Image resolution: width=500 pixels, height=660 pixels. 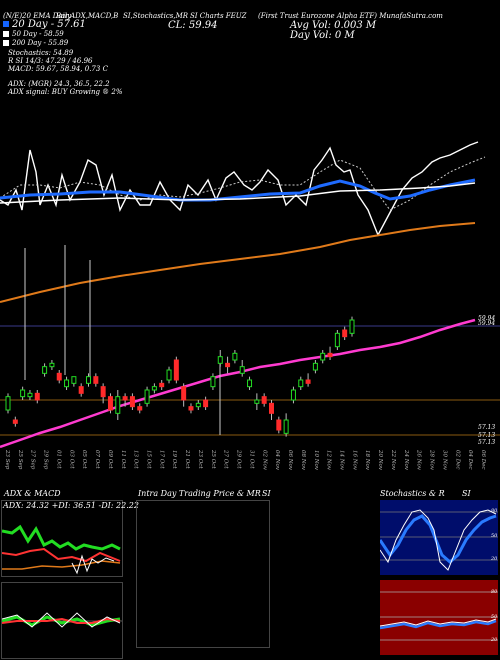 What do you see at coordinates (322, 35) in the screenshot?
I see `day-volume: Day Vol: 0 M` at bounding box center [322, 35].